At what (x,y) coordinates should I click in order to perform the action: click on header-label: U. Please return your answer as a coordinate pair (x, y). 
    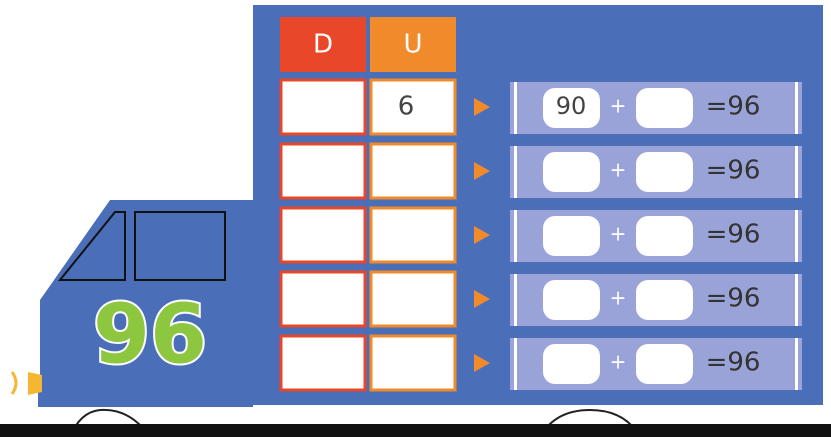
    Looking at the image, I should click on (412, 45).